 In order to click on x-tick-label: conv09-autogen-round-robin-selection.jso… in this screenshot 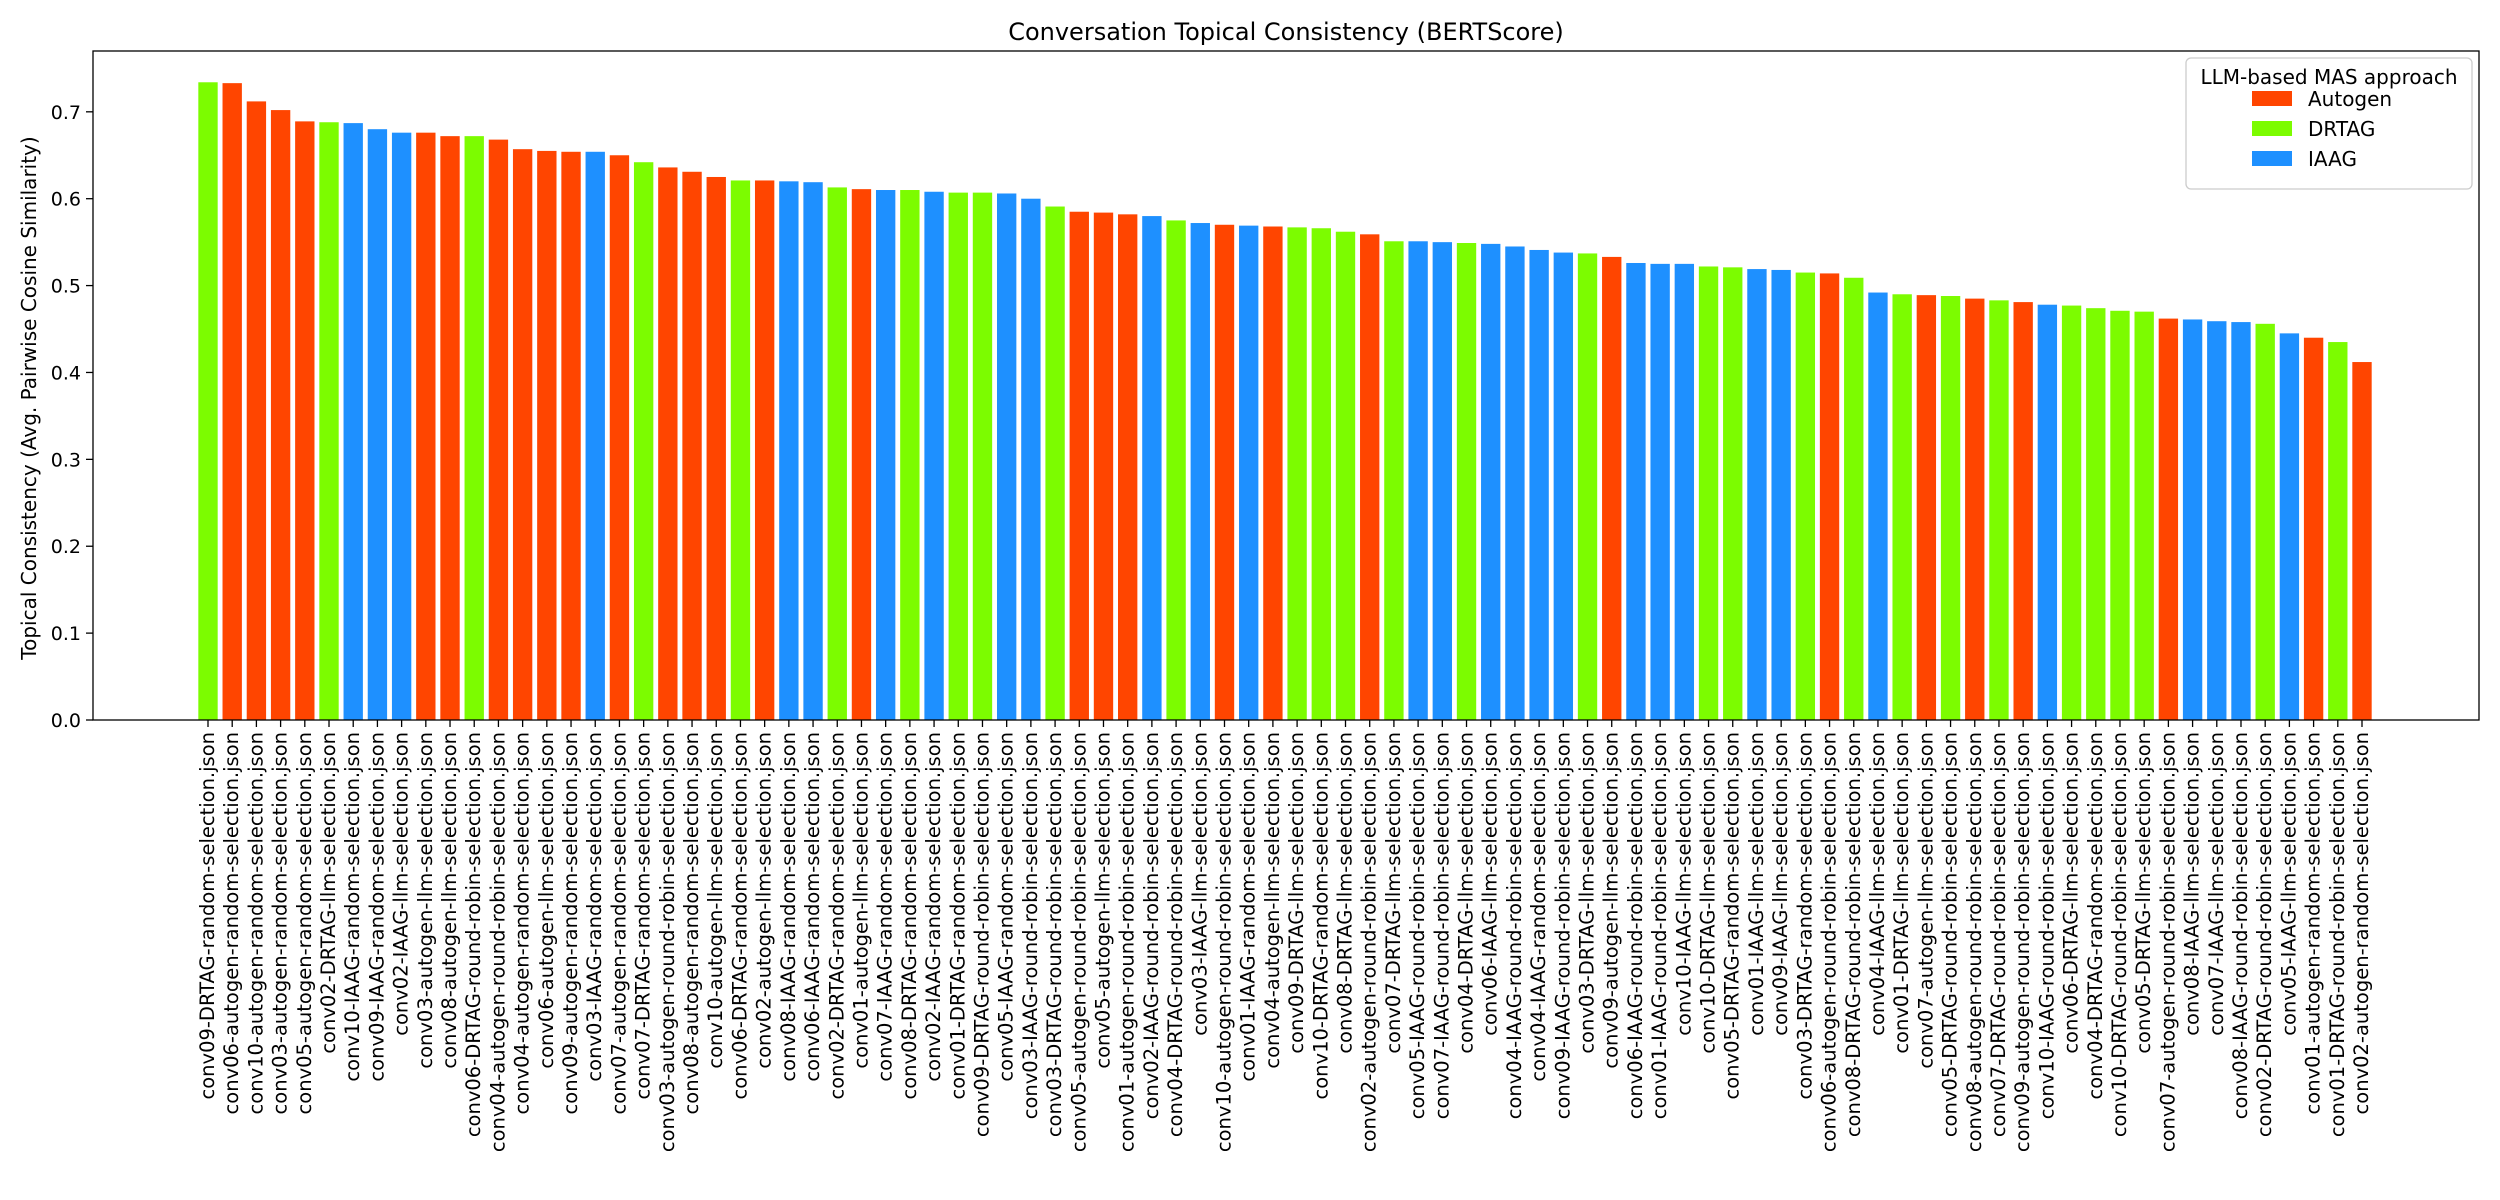, I will do `click(2022, 942)`.